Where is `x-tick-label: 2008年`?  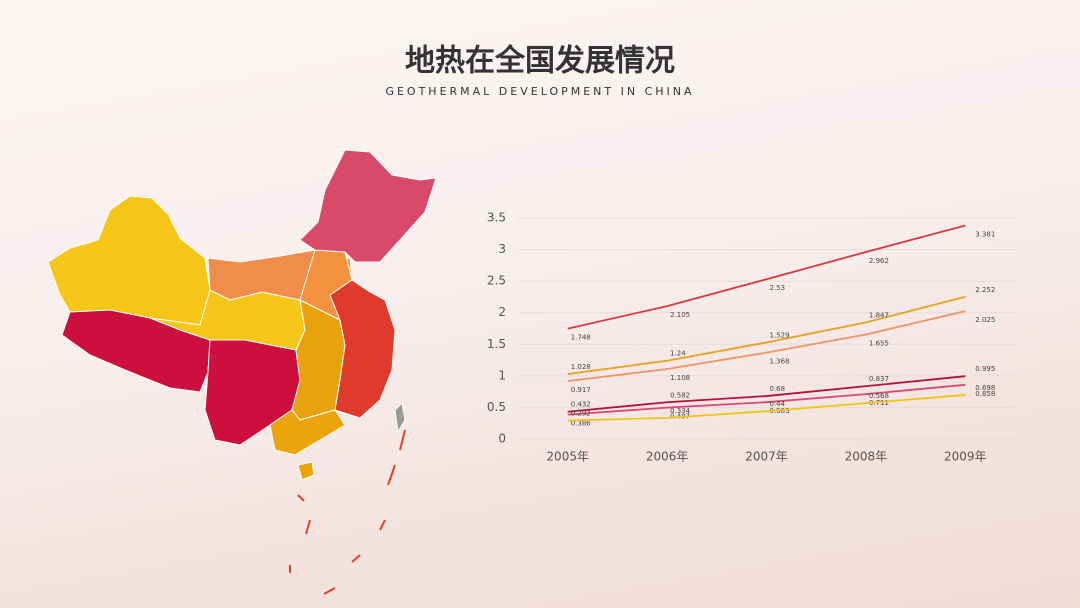 x-tick-label: 2008年 is located at coordinates (866, 457).